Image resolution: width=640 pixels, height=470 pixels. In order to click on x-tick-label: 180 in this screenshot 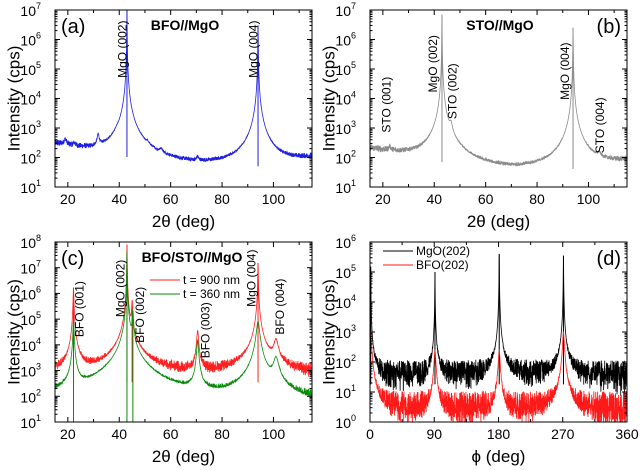, I will do `click(499, 434)`.